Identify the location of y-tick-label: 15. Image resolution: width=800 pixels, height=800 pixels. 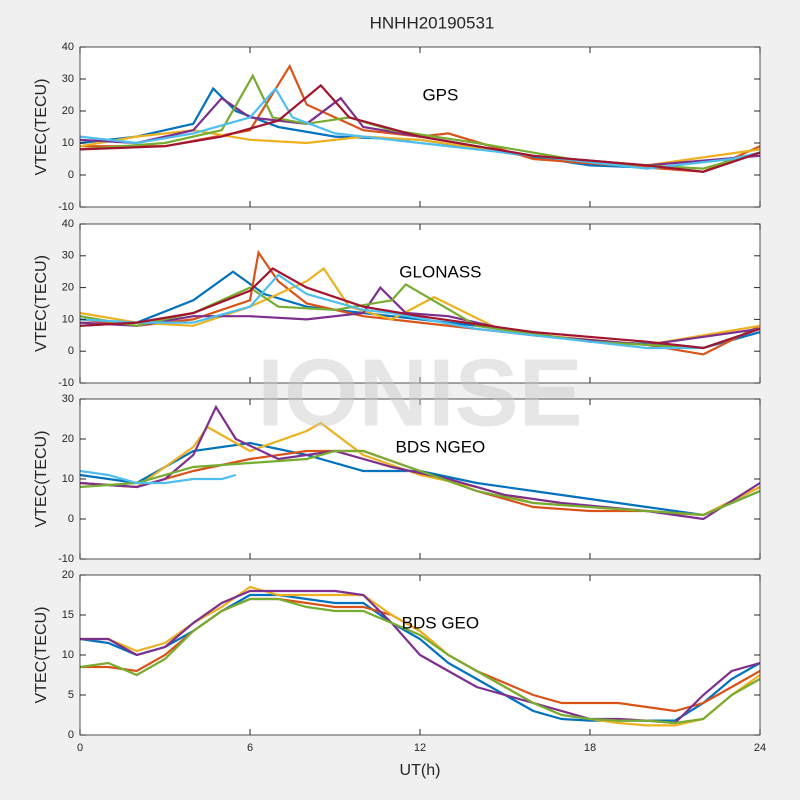
(68, 615).